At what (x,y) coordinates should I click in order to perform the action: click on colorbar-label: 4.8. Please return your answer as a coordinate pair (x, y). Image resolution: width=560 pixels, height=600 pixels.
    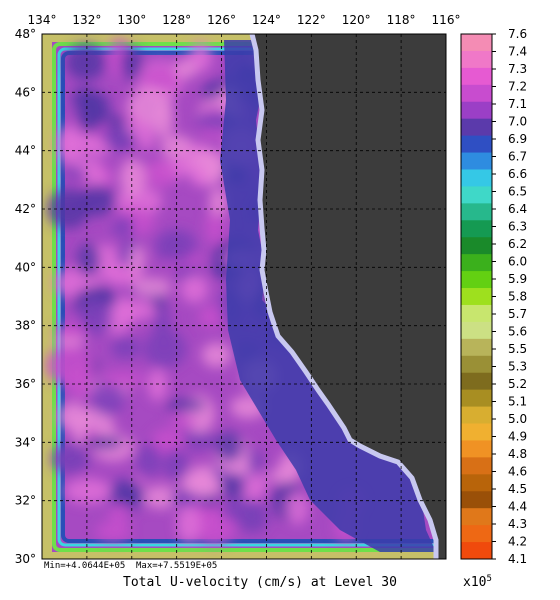
    Looking at the image, I should click on (517, 454).